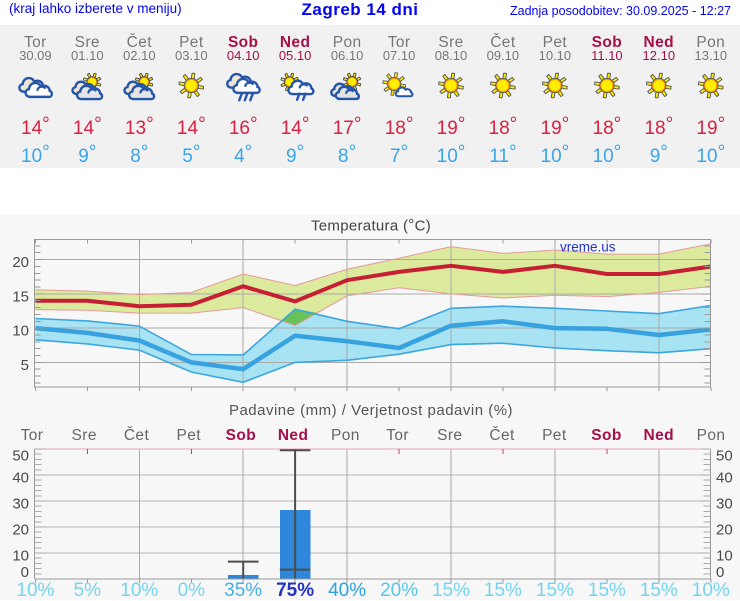  Describe the element at coordinates (25, 365) in the screenshot. I see `svg-text: 5` at that location.